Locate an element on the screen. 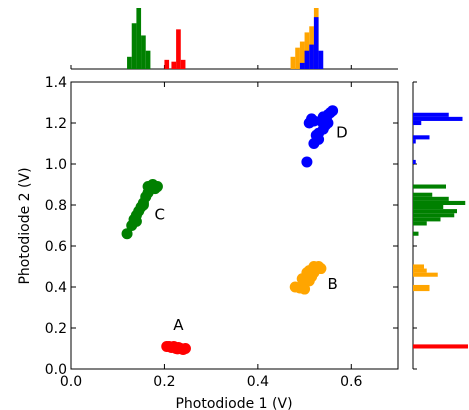  x-tick-label: 0.0 is located at coordinates (71, 382).